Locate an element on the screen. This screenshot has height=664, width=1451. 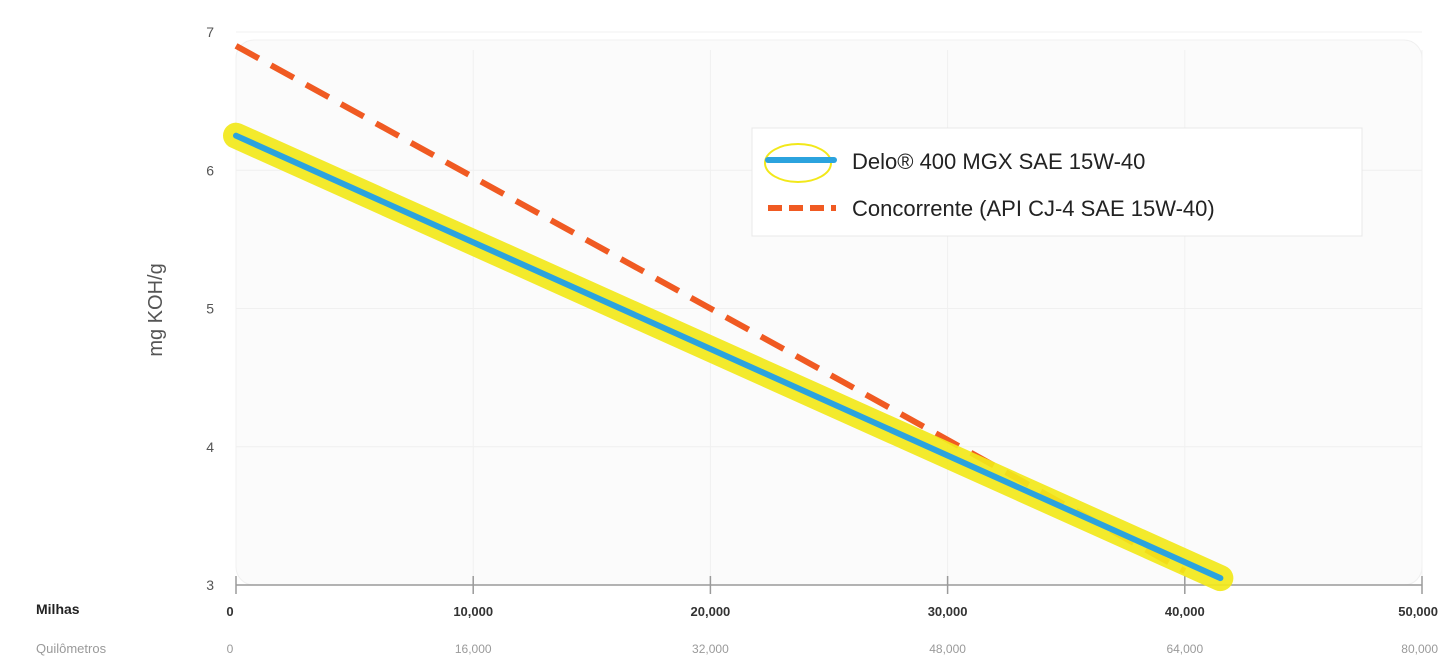
y-tick-label: 6 is located at coordinates (210, 170).